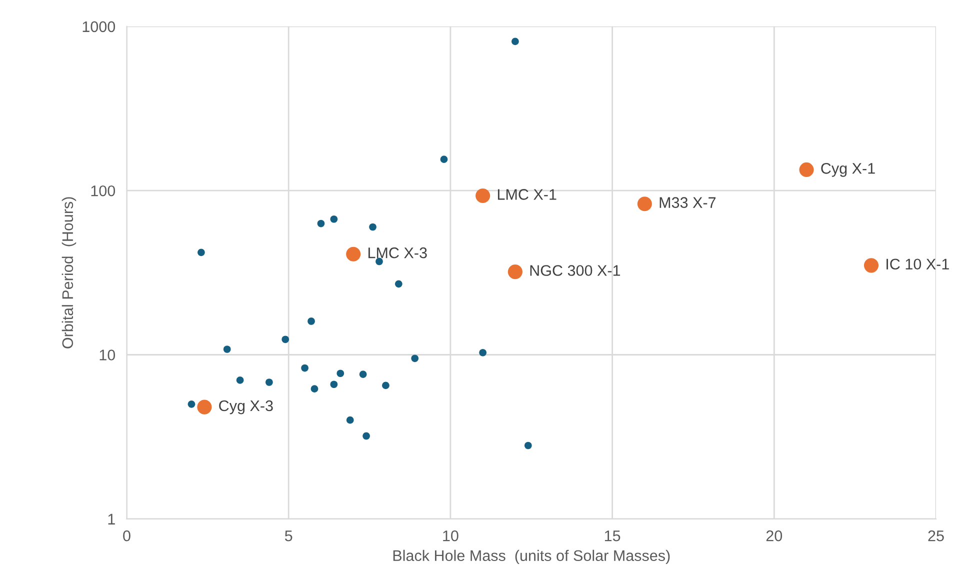  I want to click on annotation: IC 10 X-1, so click(917, 264).